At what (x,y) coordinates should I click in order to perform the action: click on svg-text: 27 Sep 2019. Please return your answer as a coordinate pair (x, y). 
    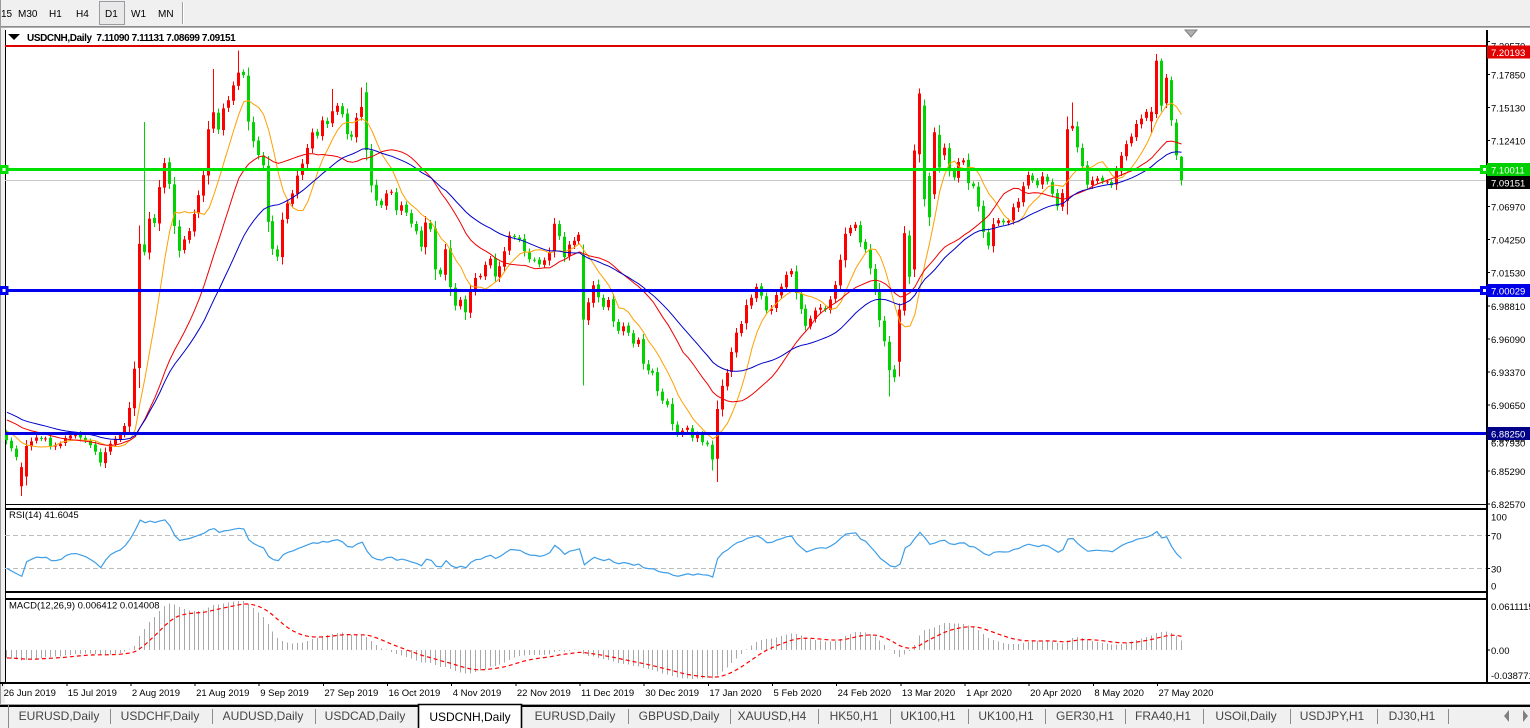
    Looking at the image, I should click on (351, 693).